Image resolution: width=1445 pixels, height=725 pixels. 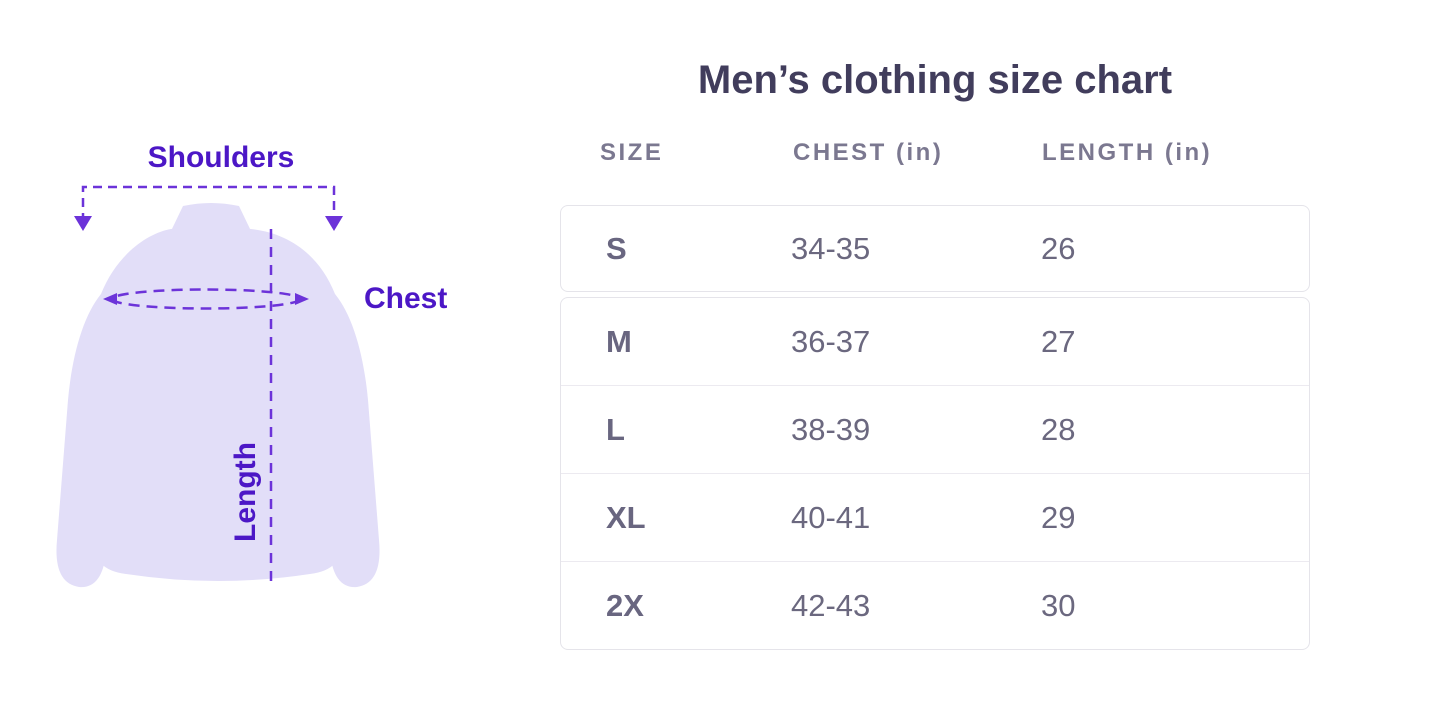 I want to click on table-row: M 36-37 27, so click(x=935, y=341).